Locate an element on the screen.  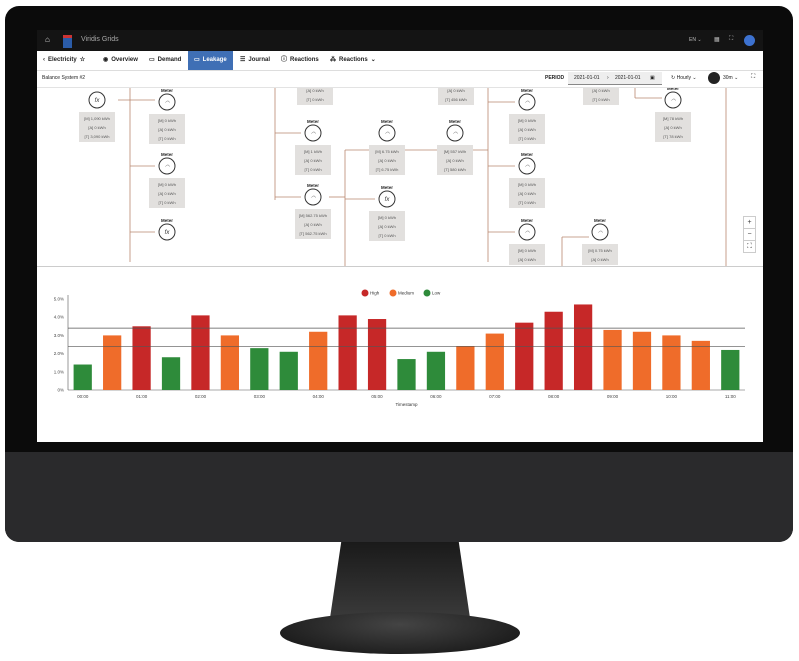
bar-11:00 is located at coordinates (730, 369).